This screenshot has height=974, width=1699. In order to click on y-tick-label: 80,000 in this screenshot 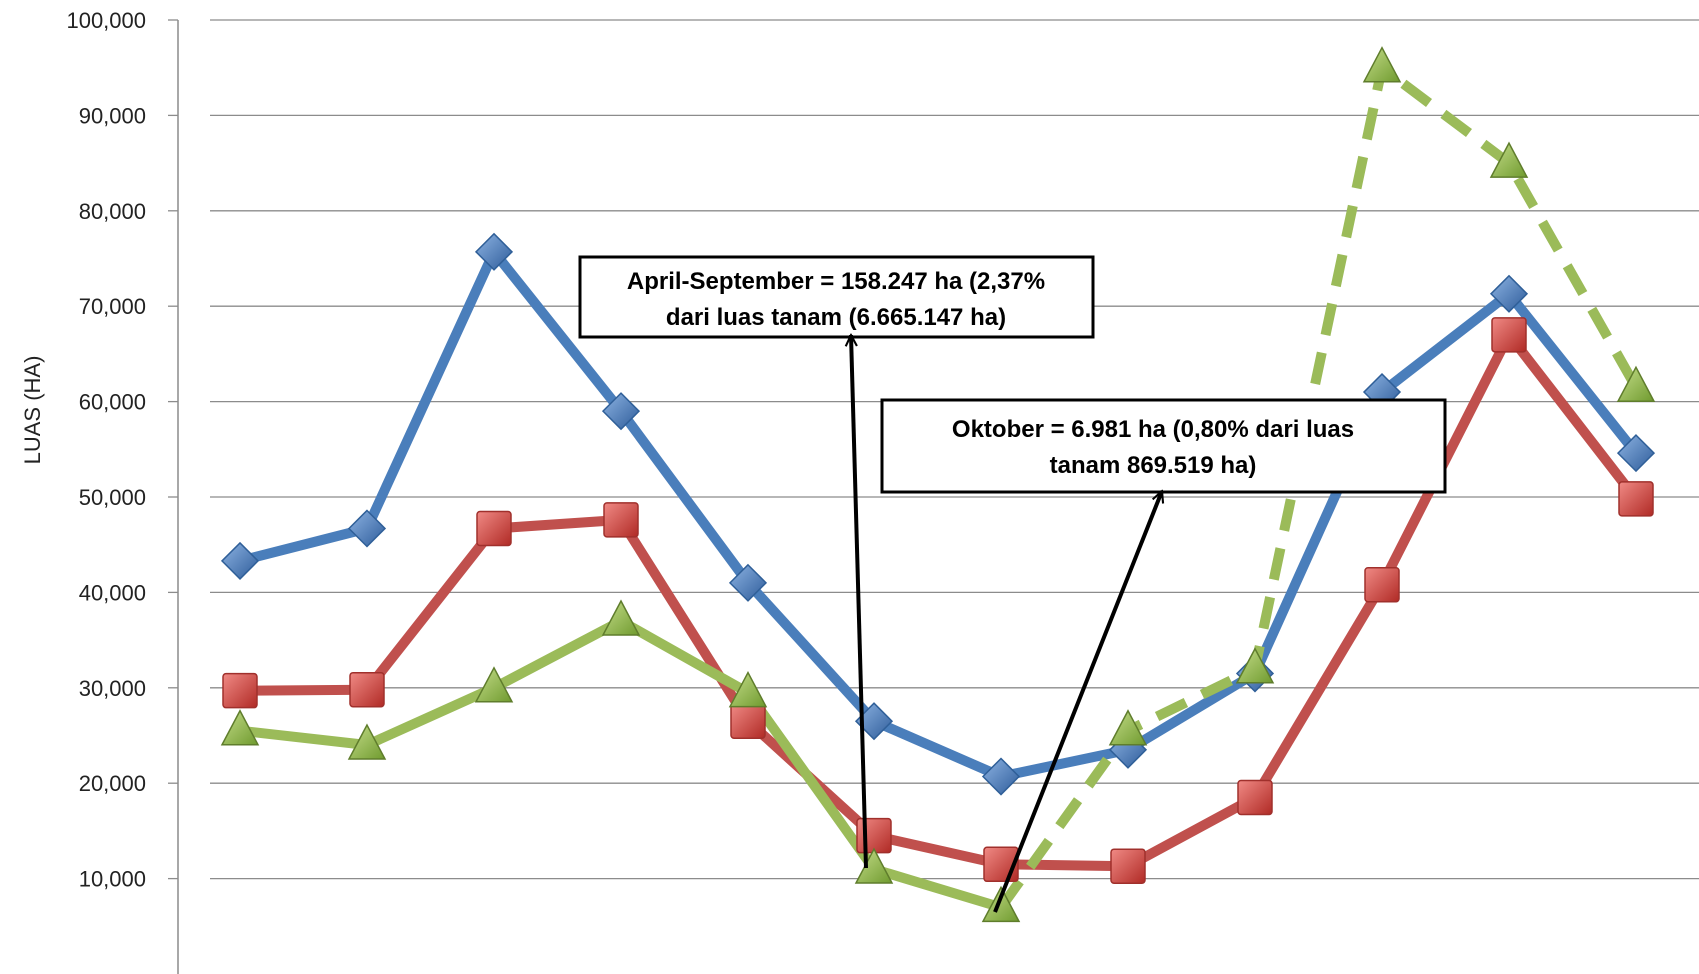, I will do `click(112, 211)`.